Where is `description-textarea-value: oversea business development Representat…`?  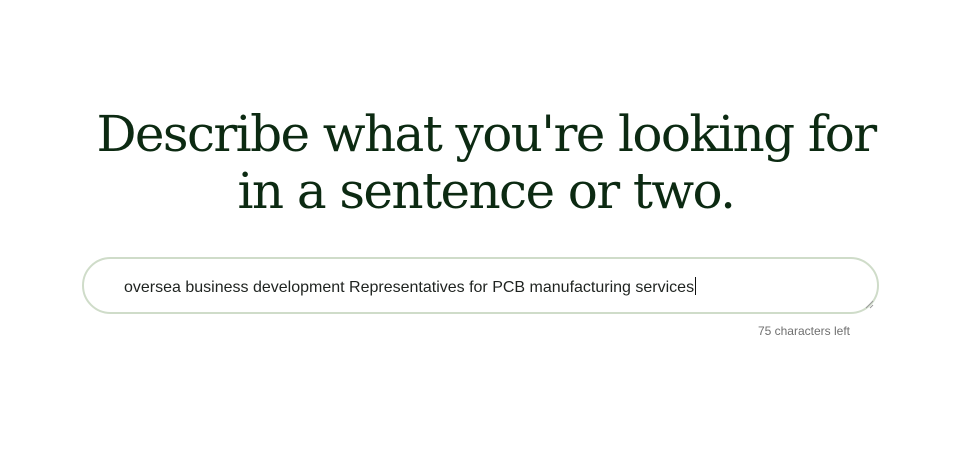 description-textarea-value: oversea business development Representat… is located at coordinates (410, 287).